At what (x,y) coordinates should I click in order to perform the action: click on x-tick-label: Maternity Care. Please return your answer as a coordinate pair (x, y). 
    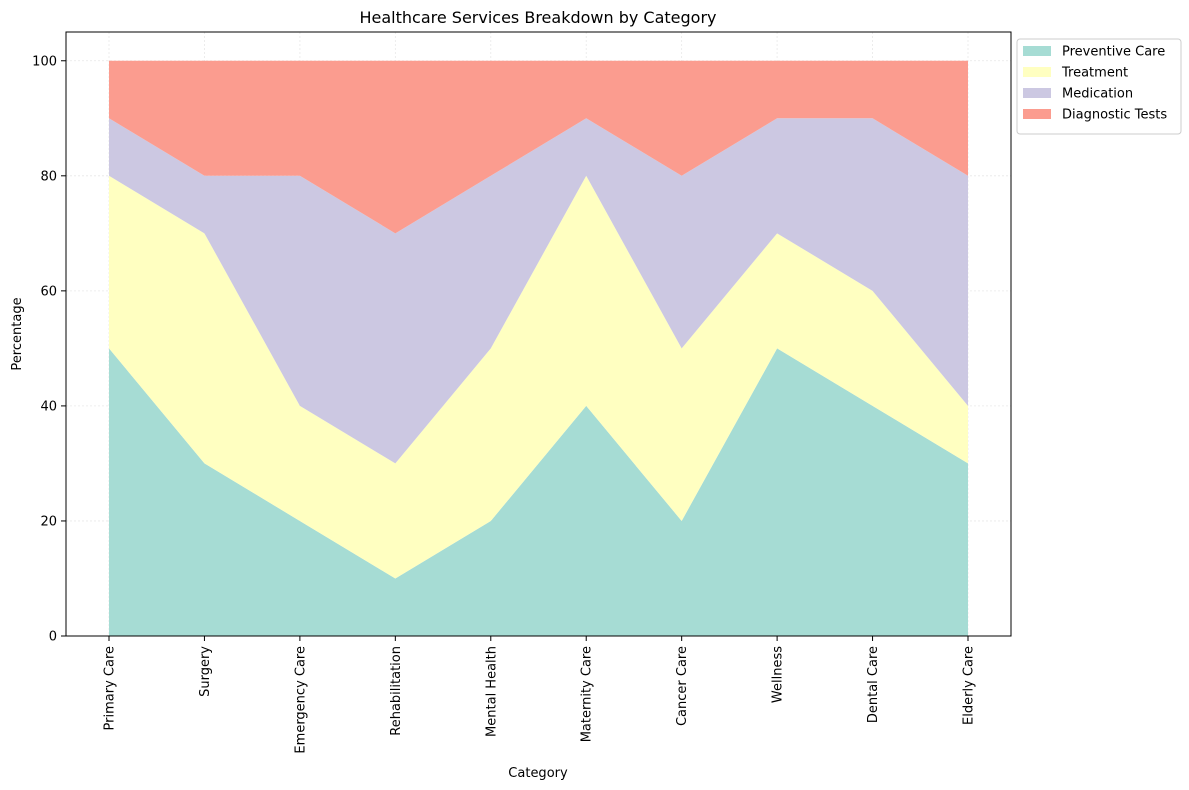
    Looking at the image, I should click on (587, 694).